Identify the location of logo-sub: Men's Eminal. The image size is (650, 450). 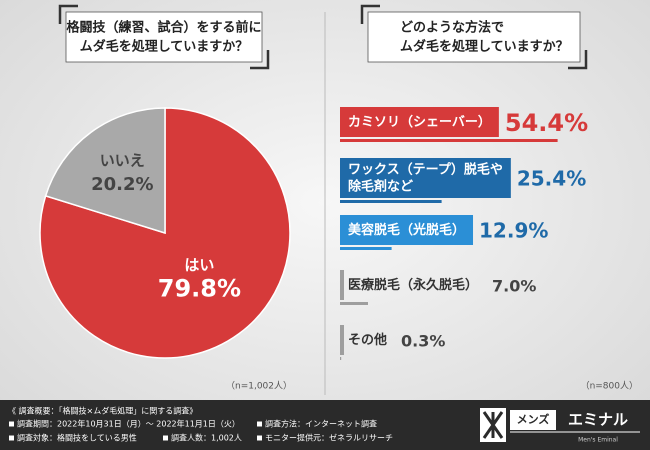
(598, 440).